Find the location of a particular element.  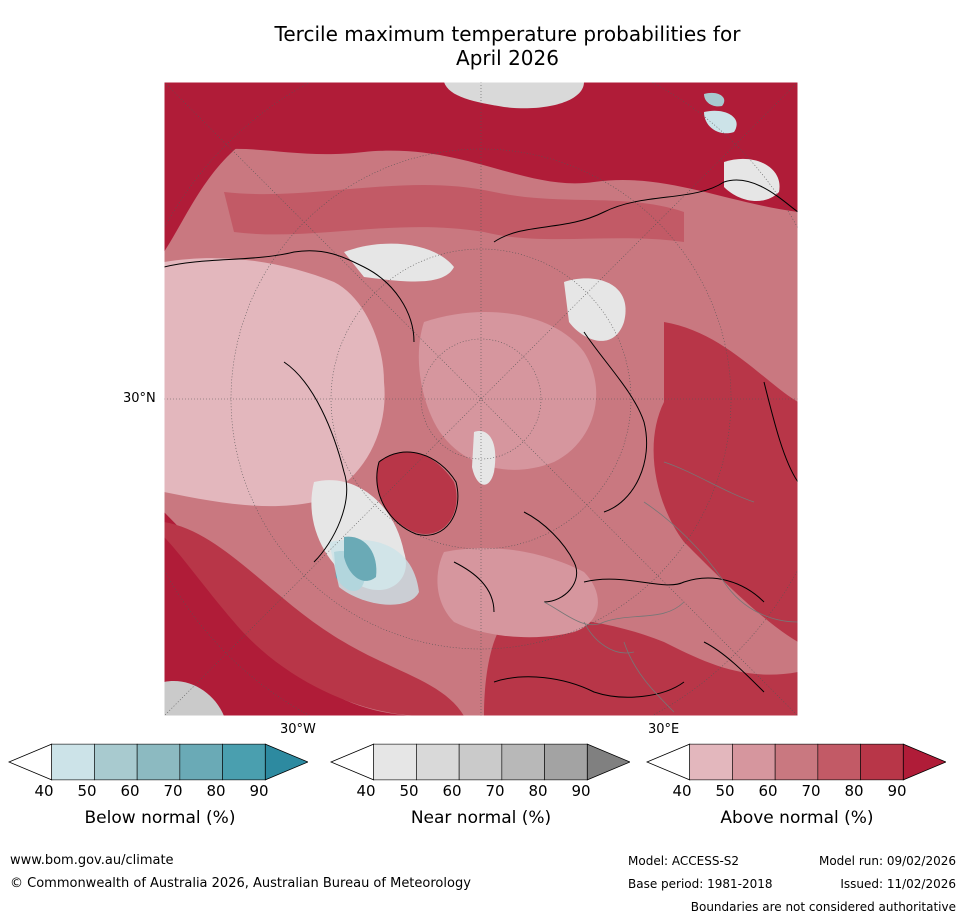

colorbar-near-normal is located at coordinates (480, 762).